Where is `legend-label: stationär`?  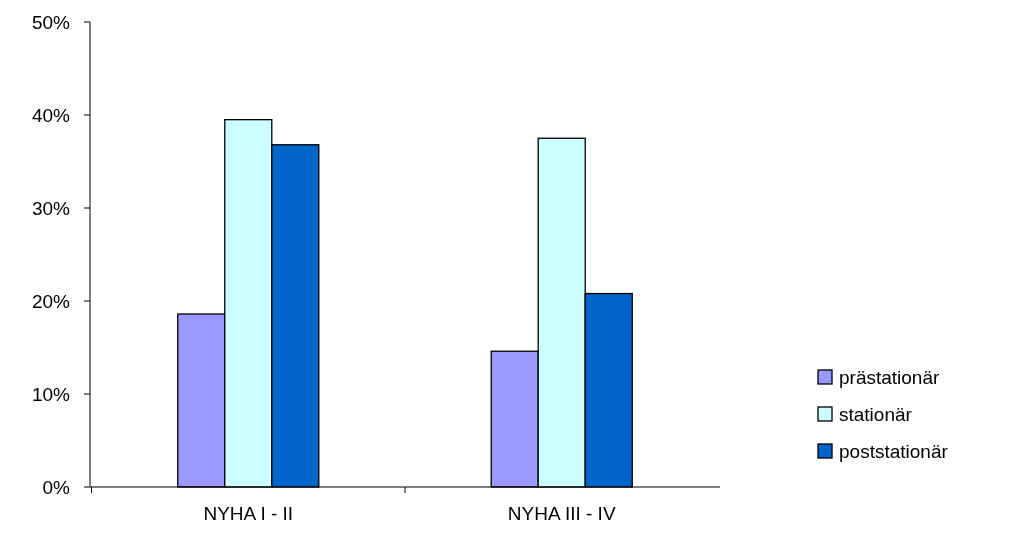 legend-label: stationär is located at coordinates (876, 414).